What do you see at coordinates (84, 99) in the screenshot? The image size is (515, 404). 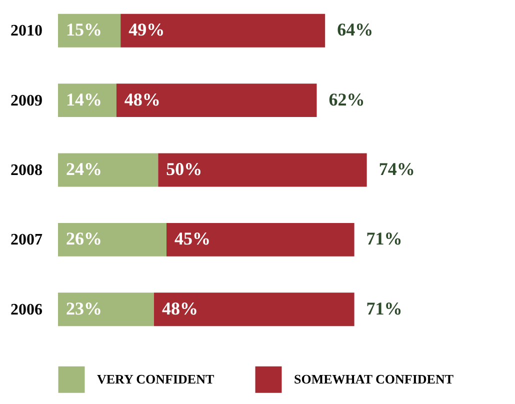 I see `data-label: 14%` at bounding box center [84, 99].